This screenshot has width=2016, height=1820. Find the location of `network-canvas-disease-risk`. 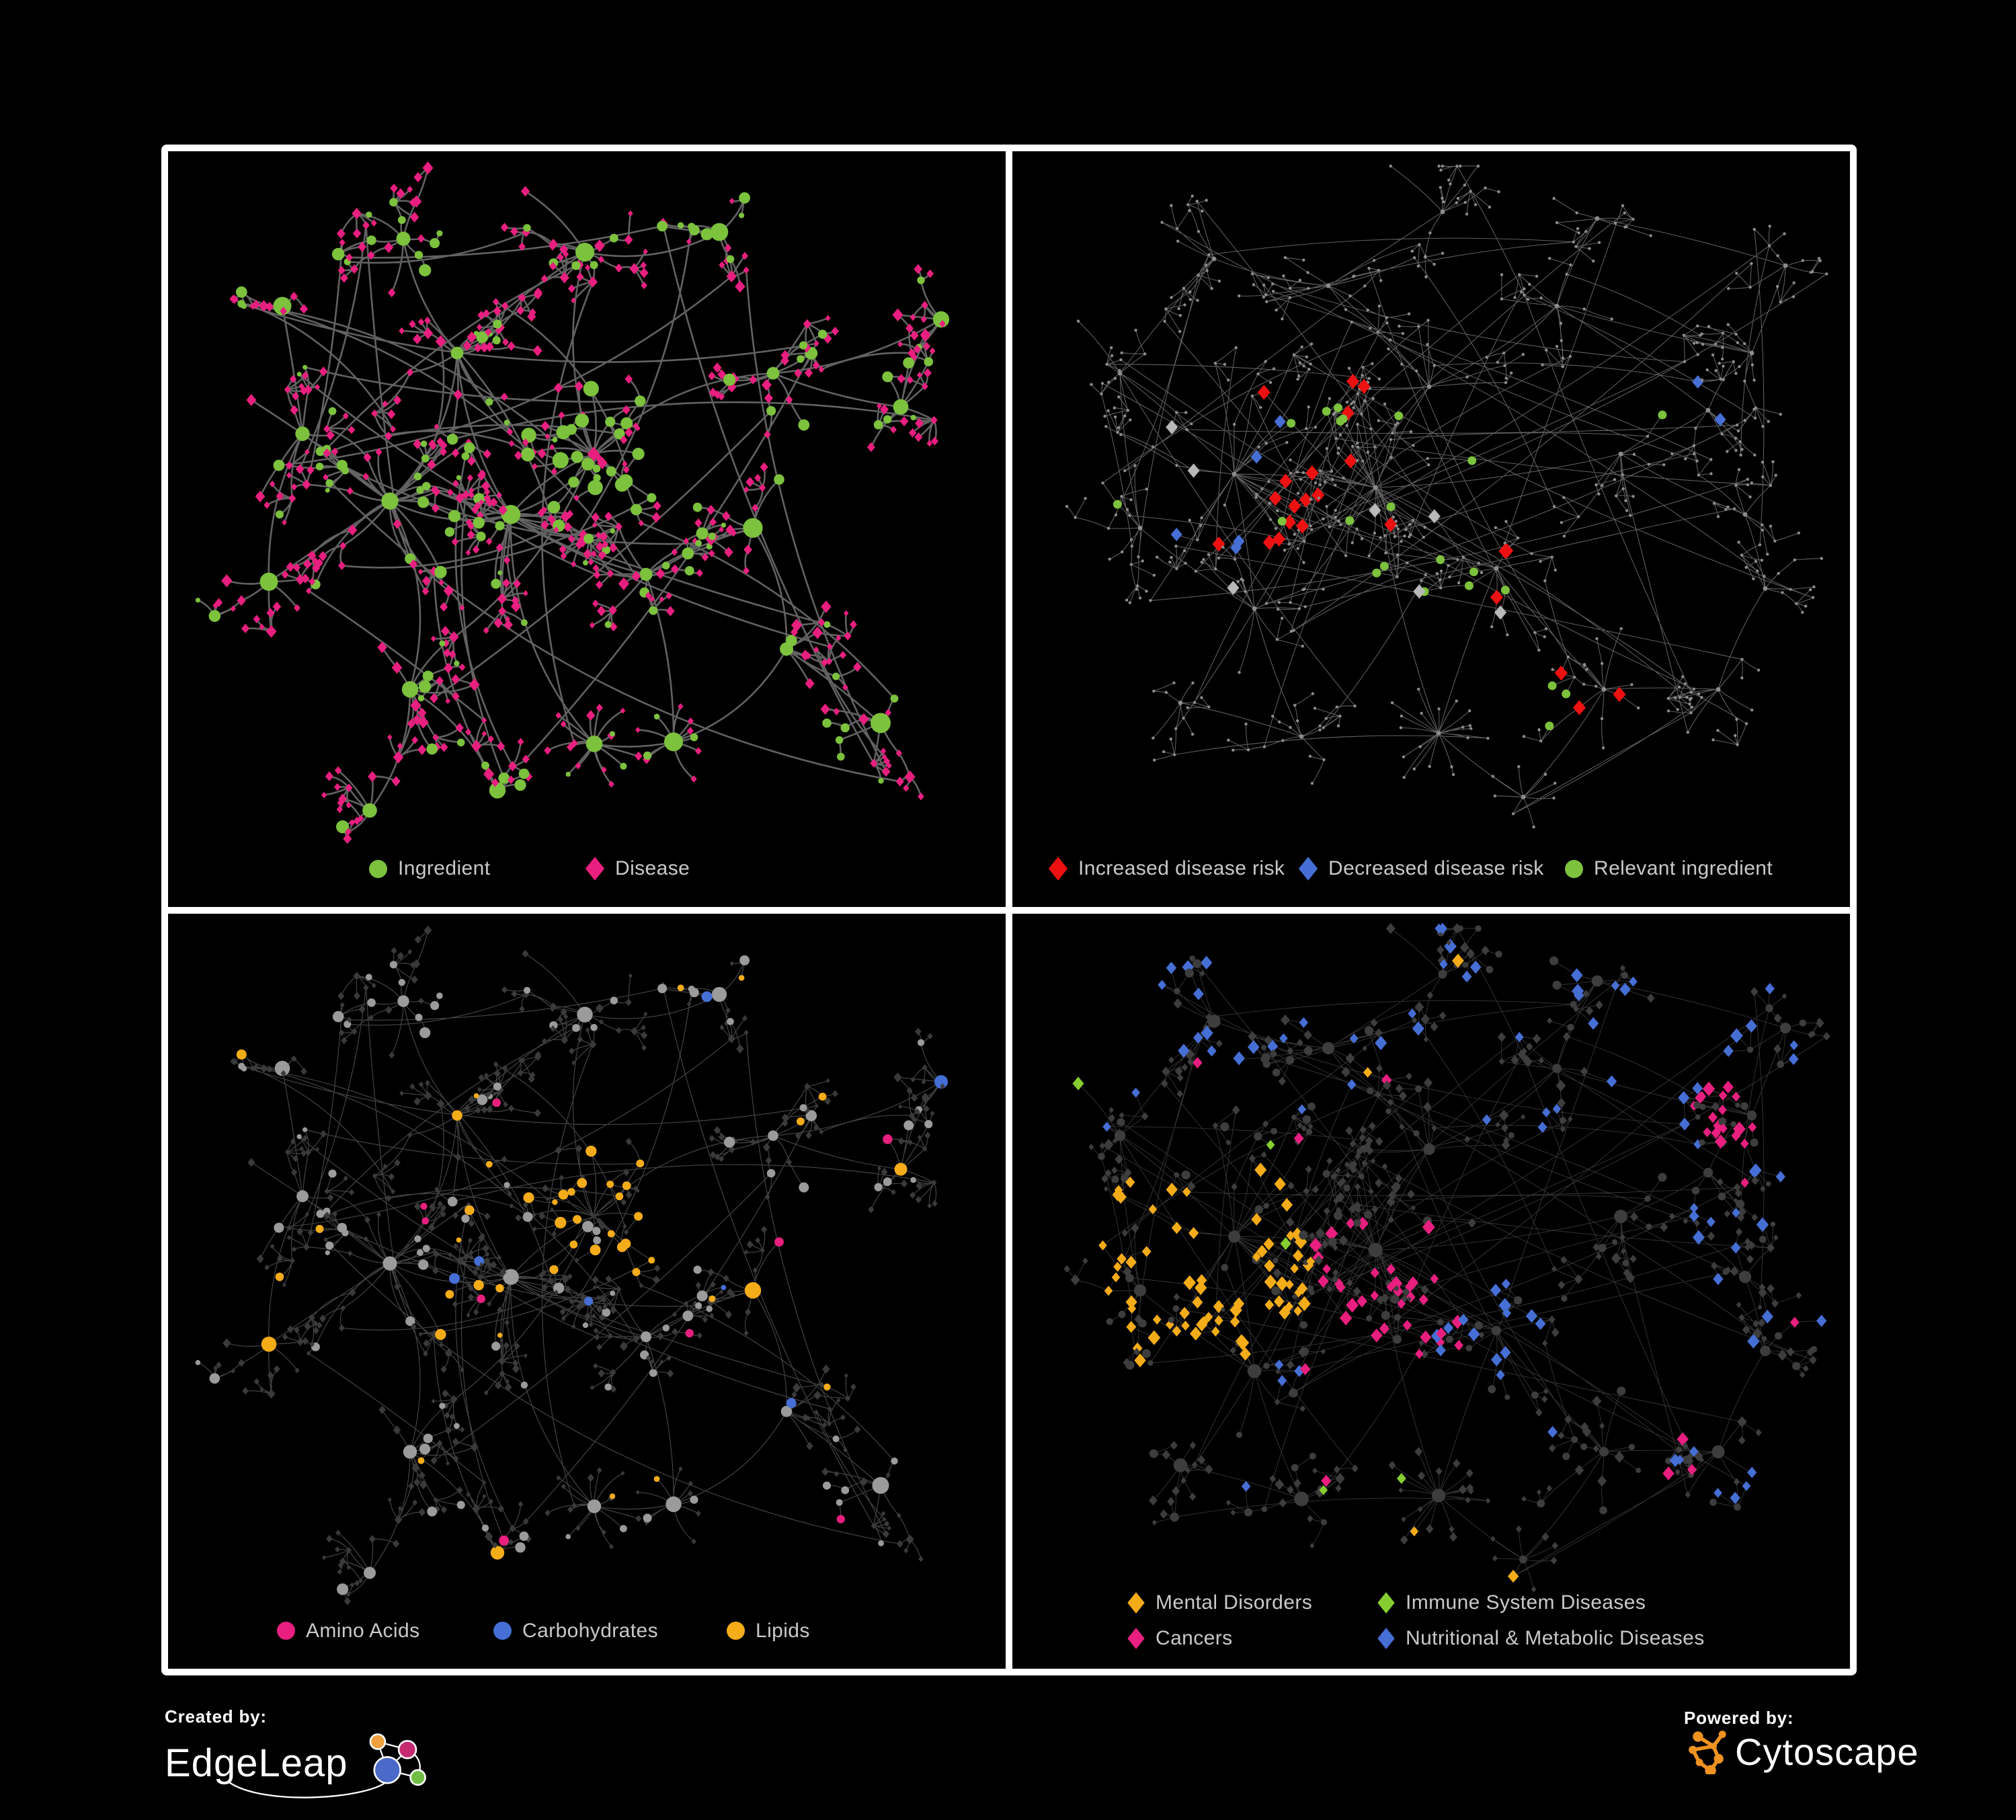

network-canvas-disease-risk is located at coordinates (1446, 496).